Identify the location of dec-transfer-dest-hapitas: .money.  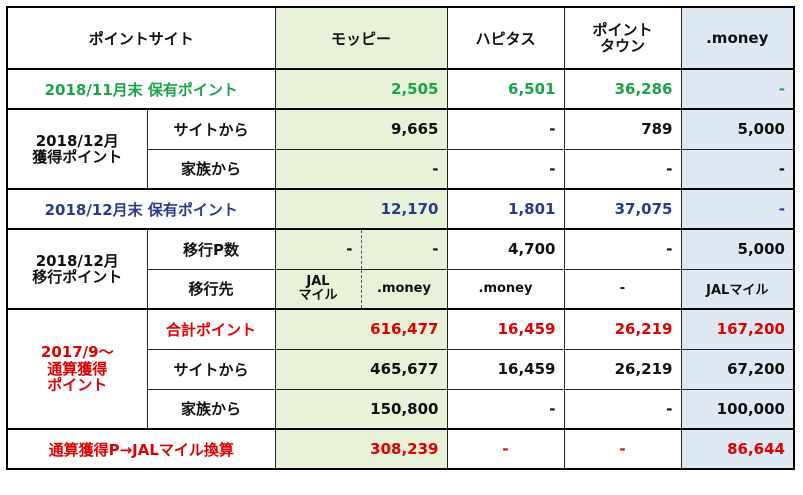
(505, 289).